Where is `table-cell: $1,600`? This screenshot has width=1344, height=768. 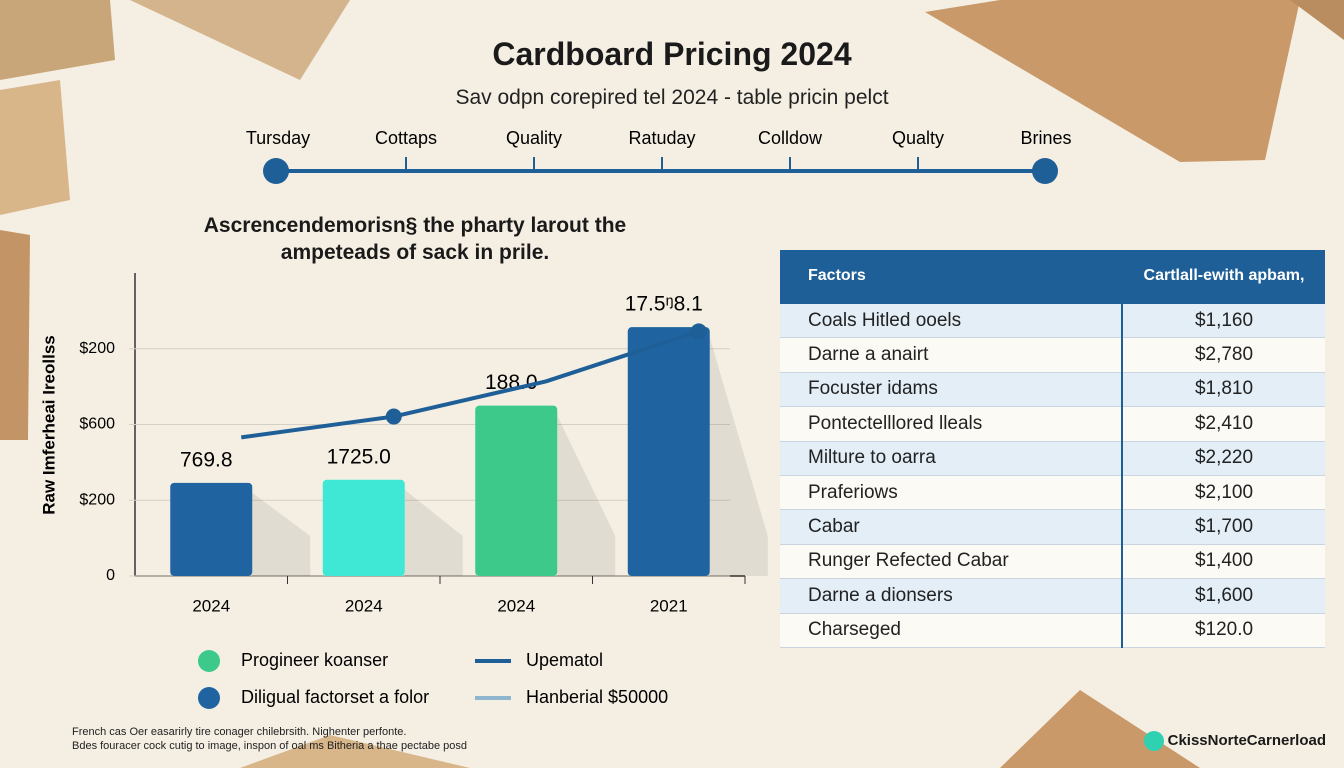
table-cell: $1,600 is located at coordinates (1223, 596).